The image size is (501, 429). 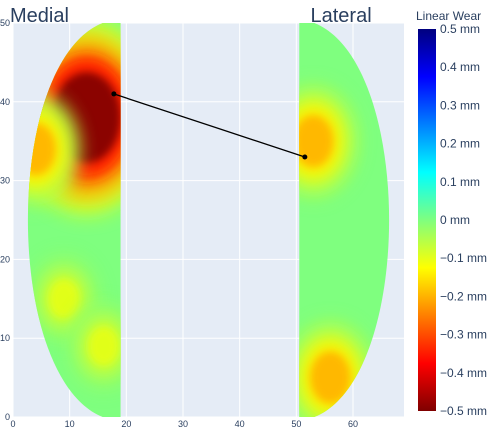 I want to click on x-axis-ticks: 0 10 20 30 40 50 60, so click(x=184, y=424).